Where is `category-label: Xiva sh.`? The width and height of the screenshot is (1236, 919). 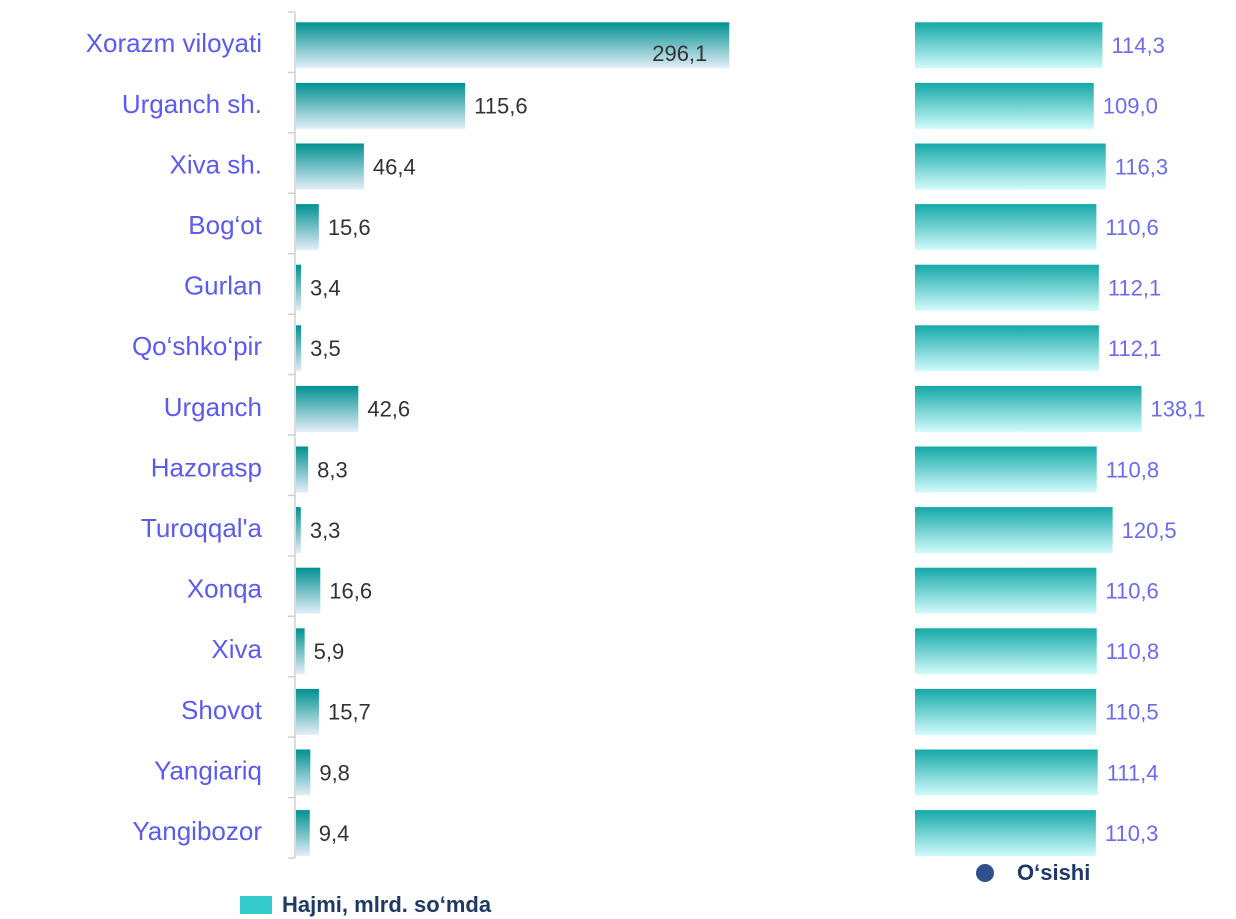 category-label: Xiva sh. is located at coordinates (216, 164).